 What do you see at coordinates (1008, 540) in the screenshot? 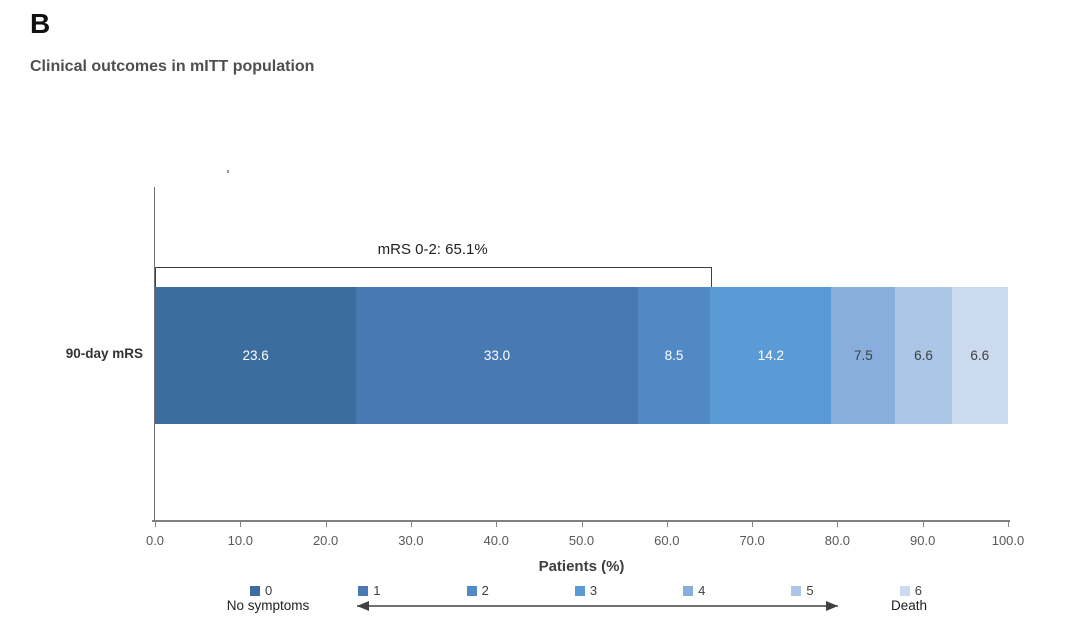
I see `x-tick-label: 100.0` at bounding box center [1008, 540].